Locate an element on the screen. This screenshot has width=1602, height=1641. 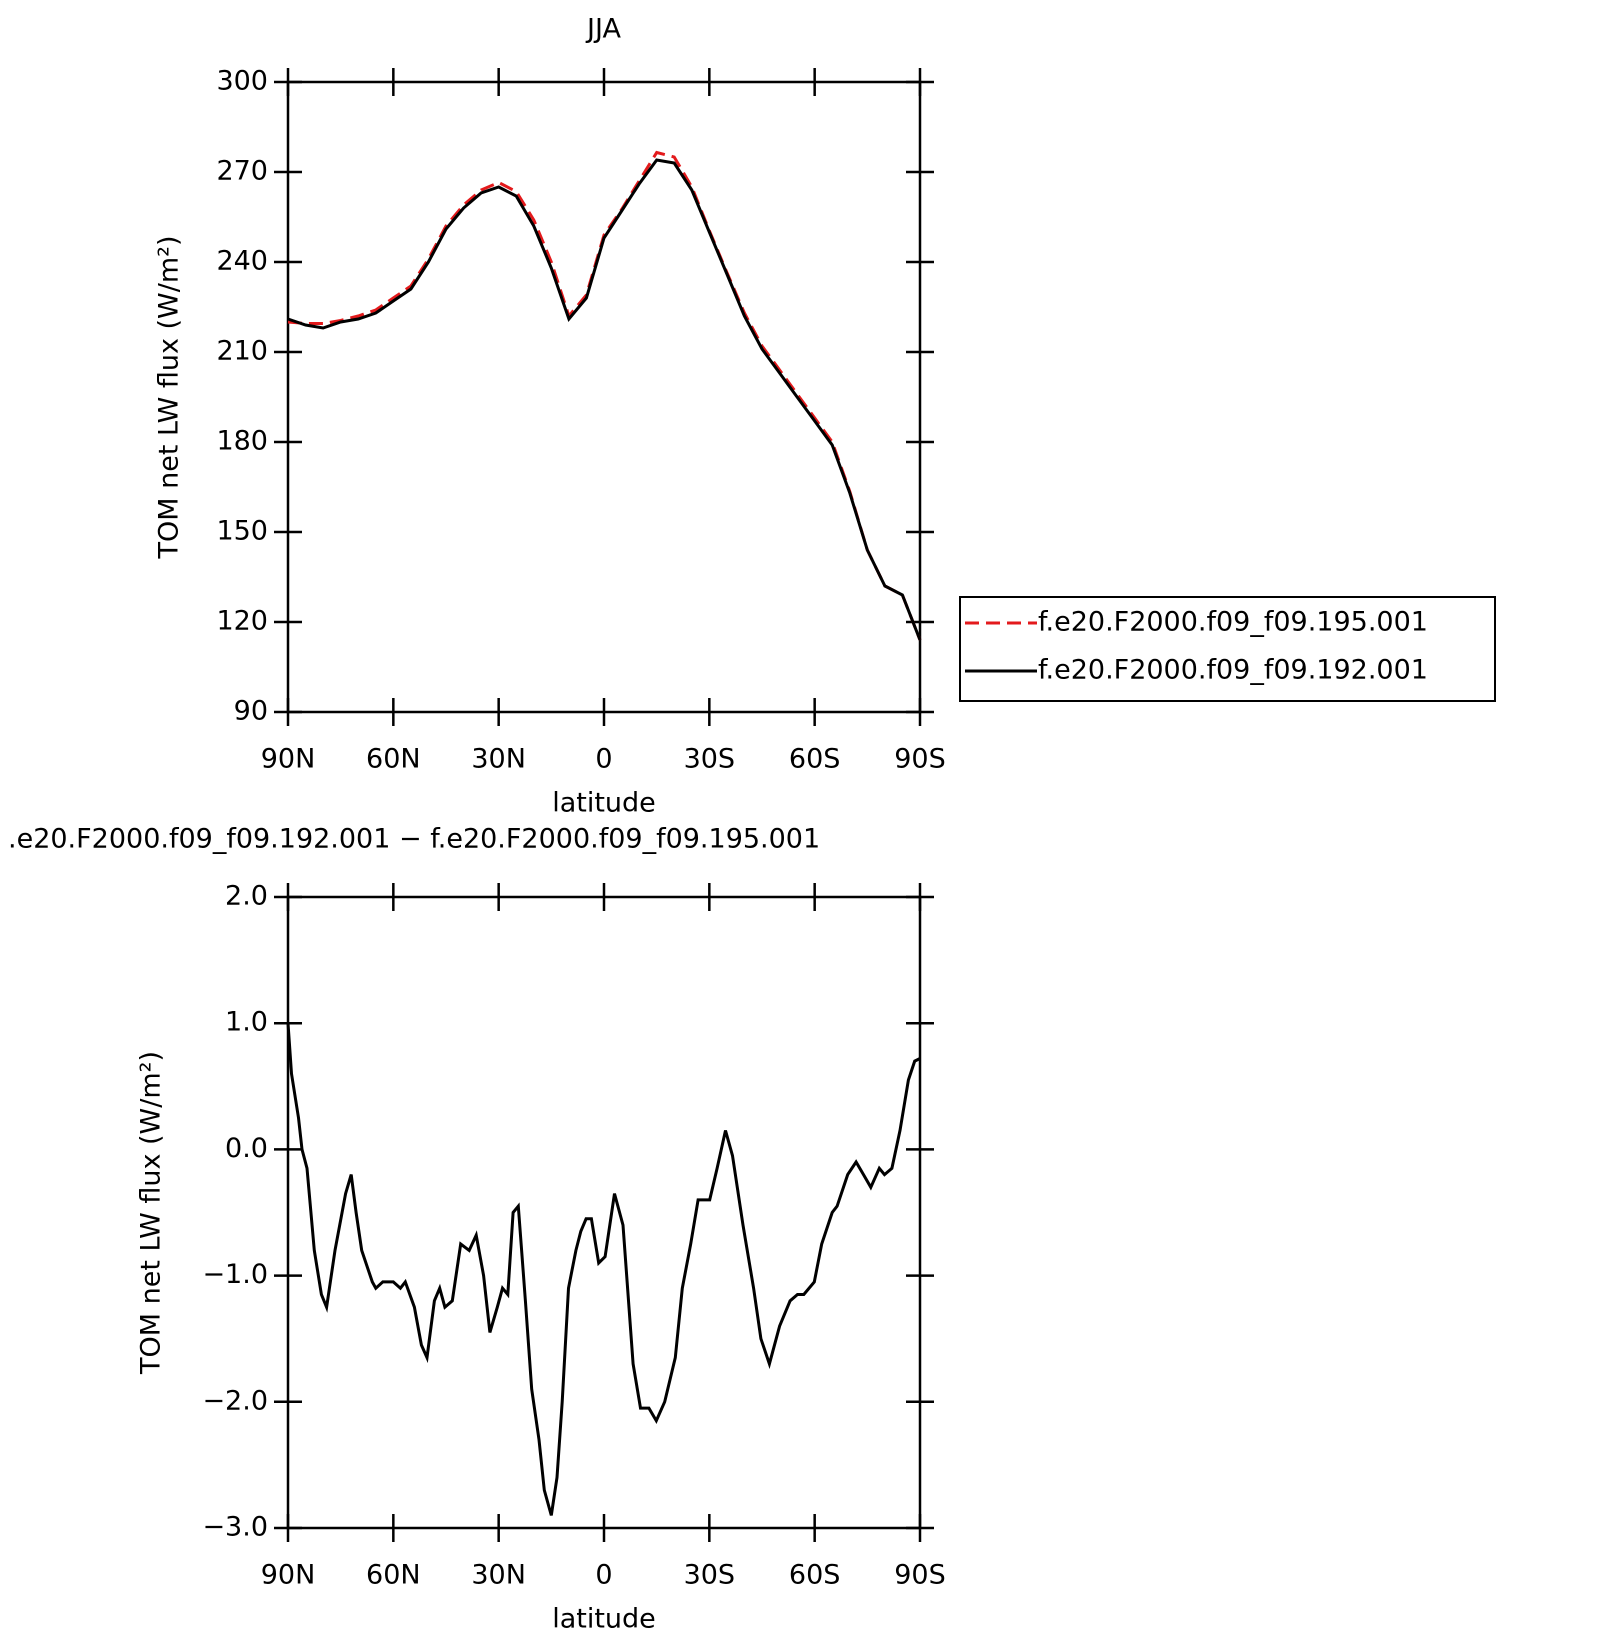
y-tick-label: −3.0 is located at coordinates (235, 1527).